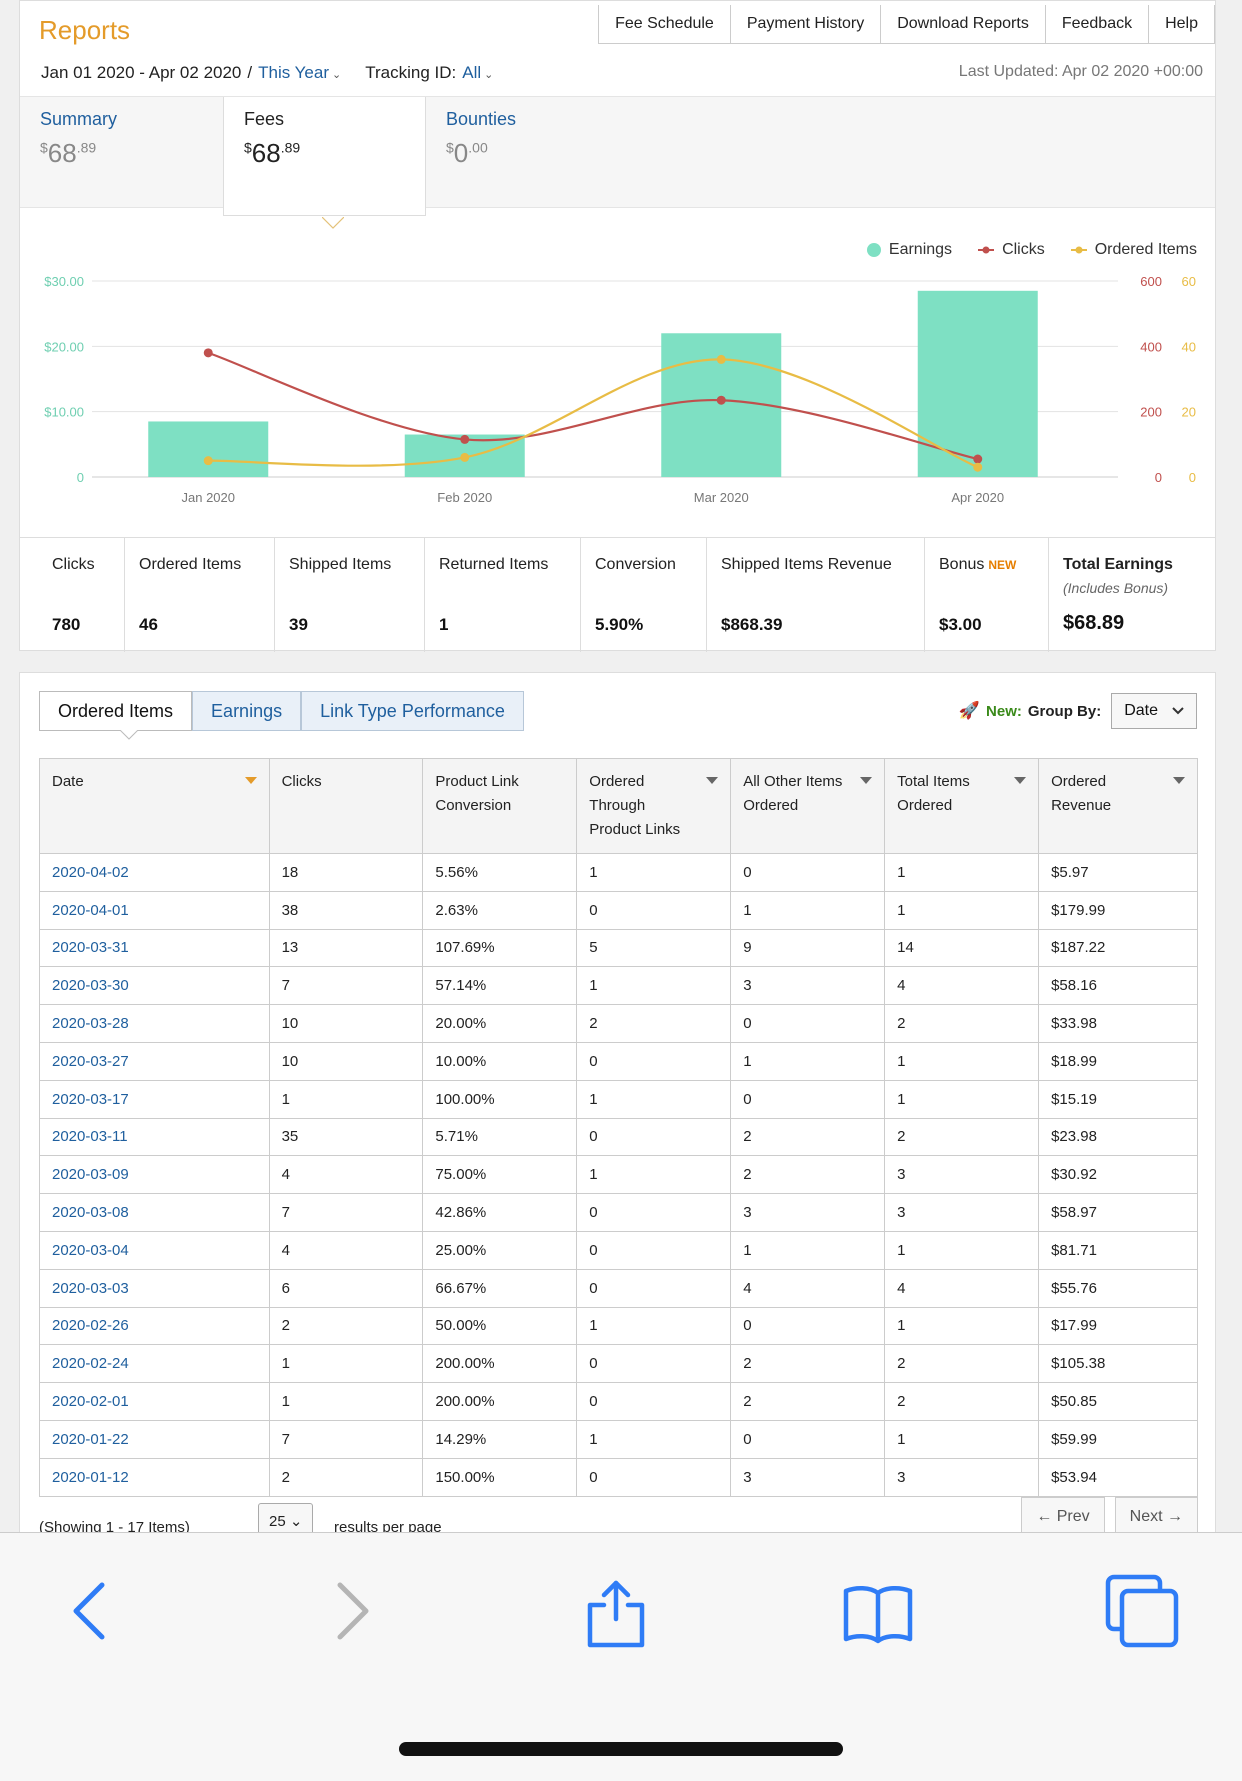 The image size is (1242, 1781). I want to click on stat-value: 39, so click(298, 624).